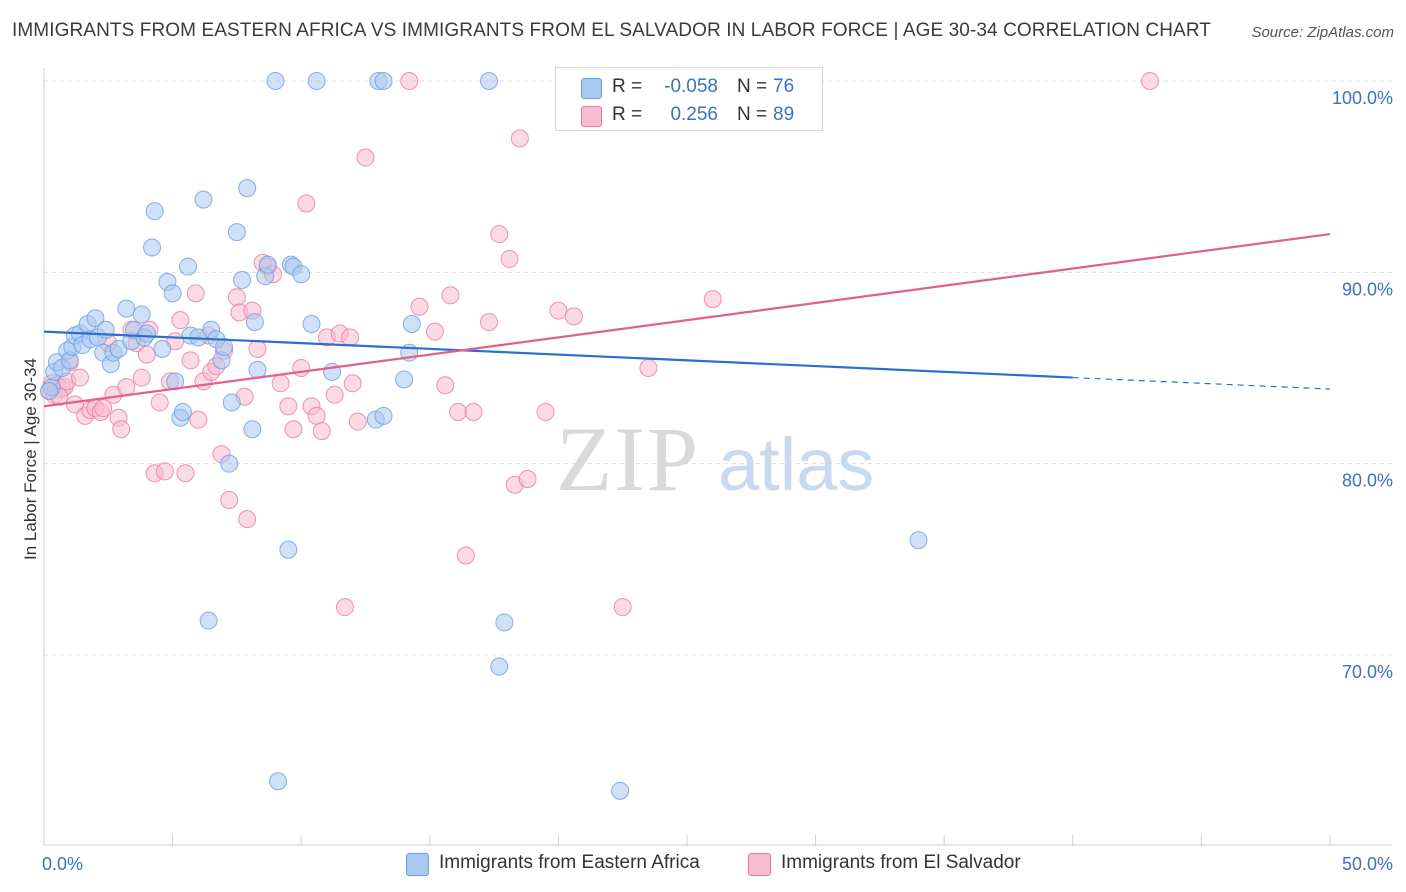  What do you see at coordinates (62, 864) in the screenshot?
I see `x-tick-label: 0.0%` at bounding box center [62, 864].